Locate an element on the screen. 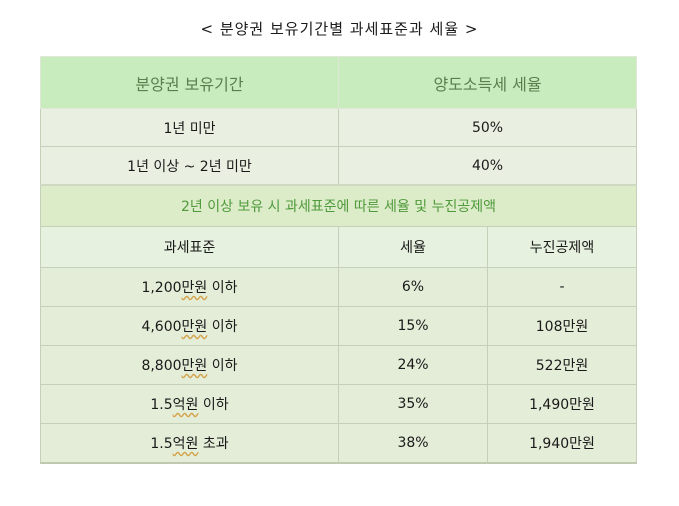  tax-base-cell: 1,200만원 이하 is located at coordinates (189, 287).